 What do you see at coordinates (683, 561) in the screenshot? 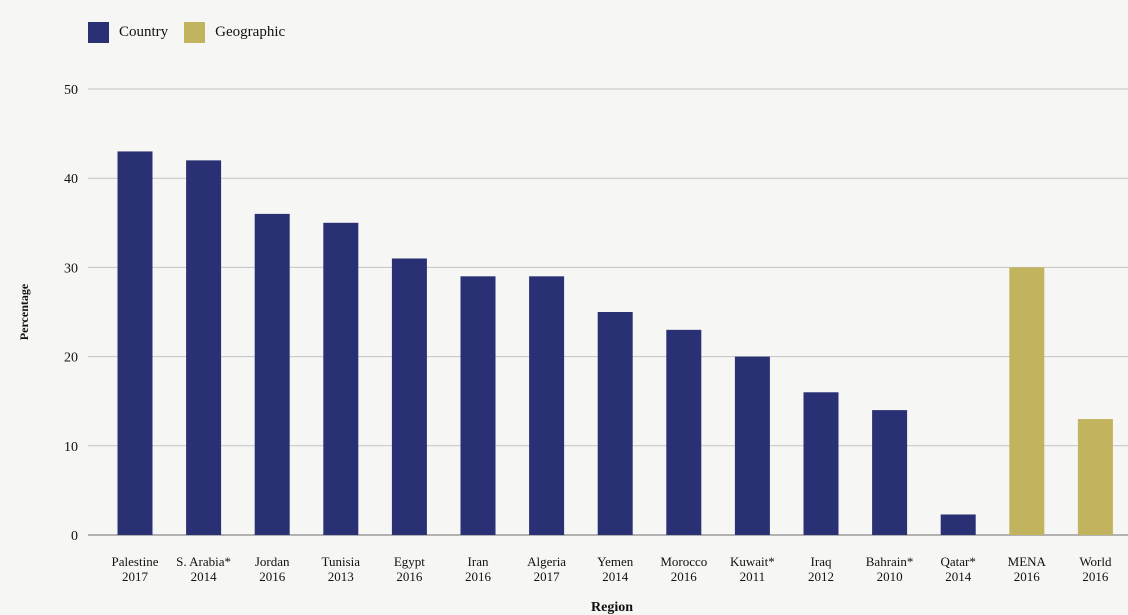
I see `x-tick-label: Morocco` at bounding box center [683, 561].